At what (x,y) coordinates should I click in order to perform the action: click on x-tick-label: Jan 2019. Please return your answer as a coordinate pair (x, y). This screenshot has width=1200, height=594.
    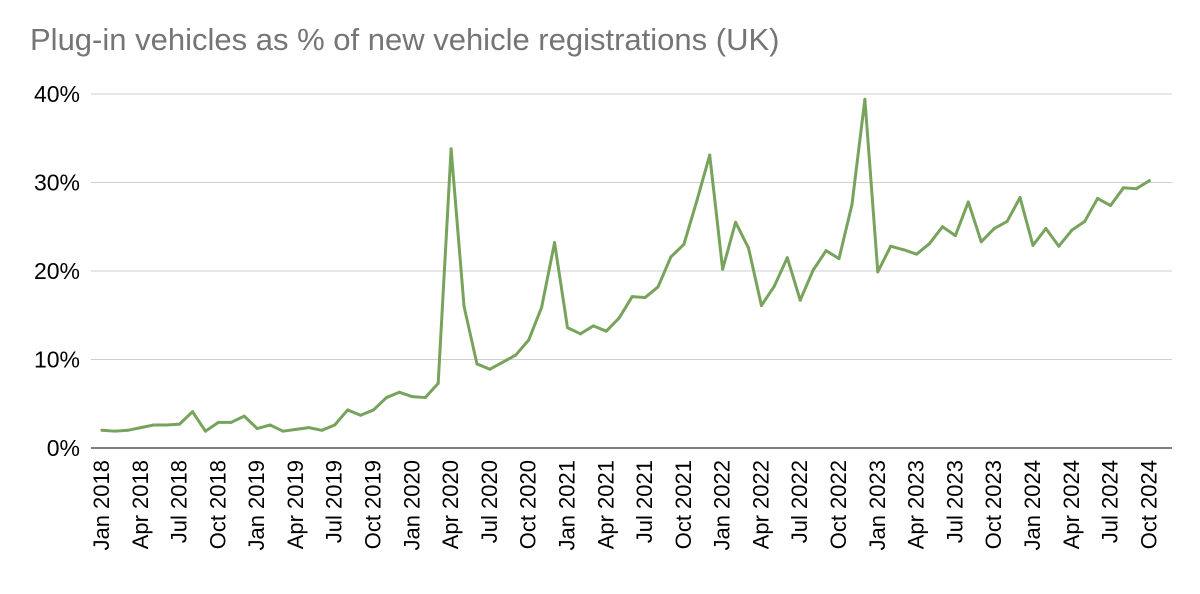
    Looking at the image, I should click on (256, 505).